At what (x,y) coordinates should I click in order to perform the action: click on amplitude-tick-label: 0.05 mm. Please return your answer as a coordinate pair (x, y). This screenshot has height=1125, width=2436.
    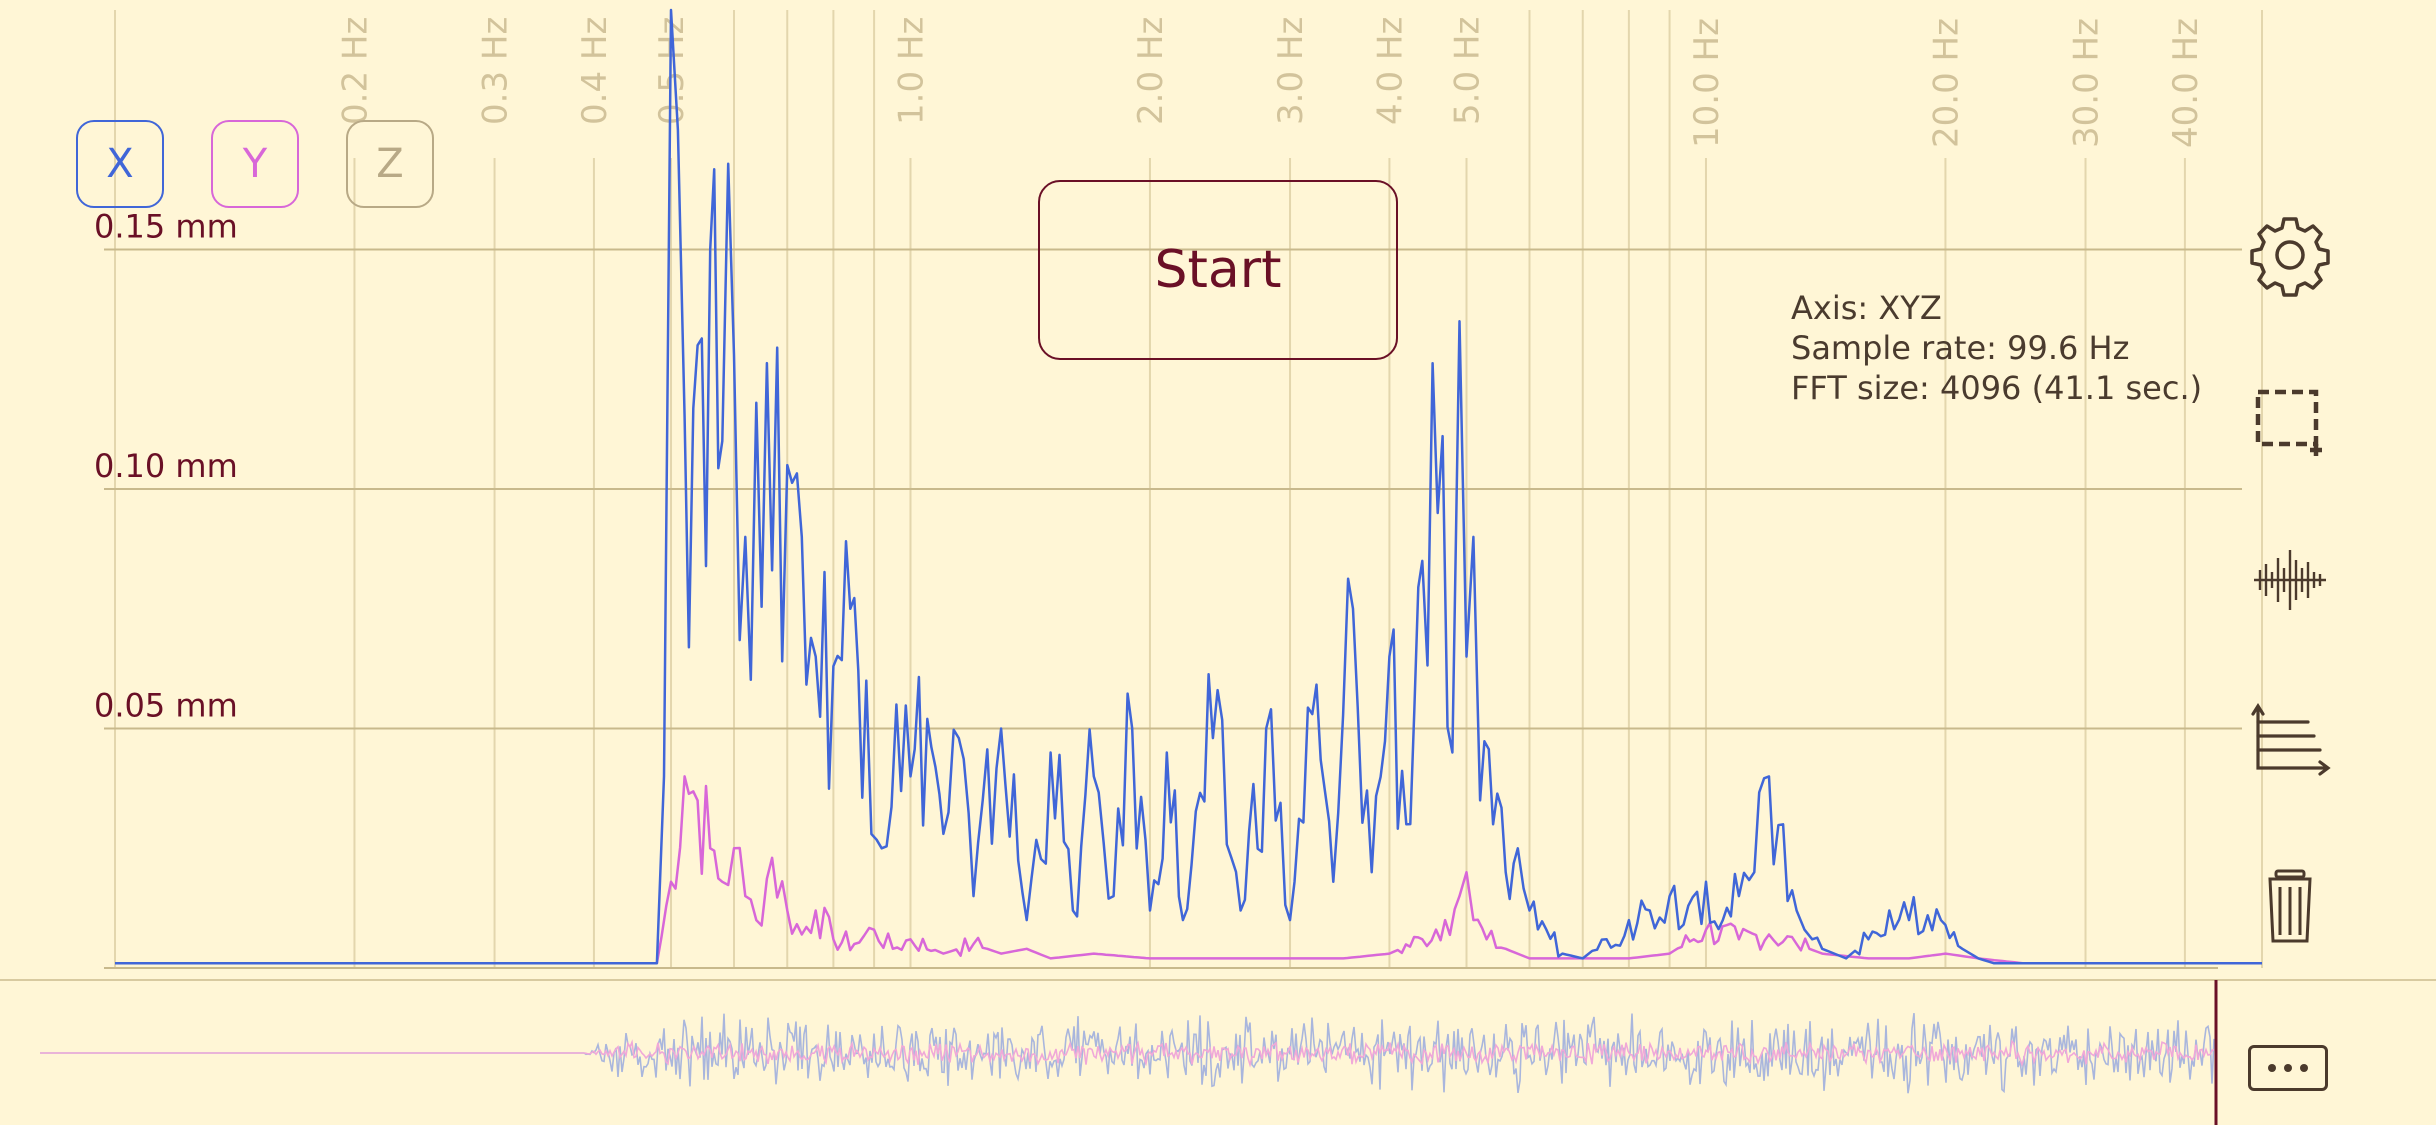
    Looking at the image, I should click on (166, 706).